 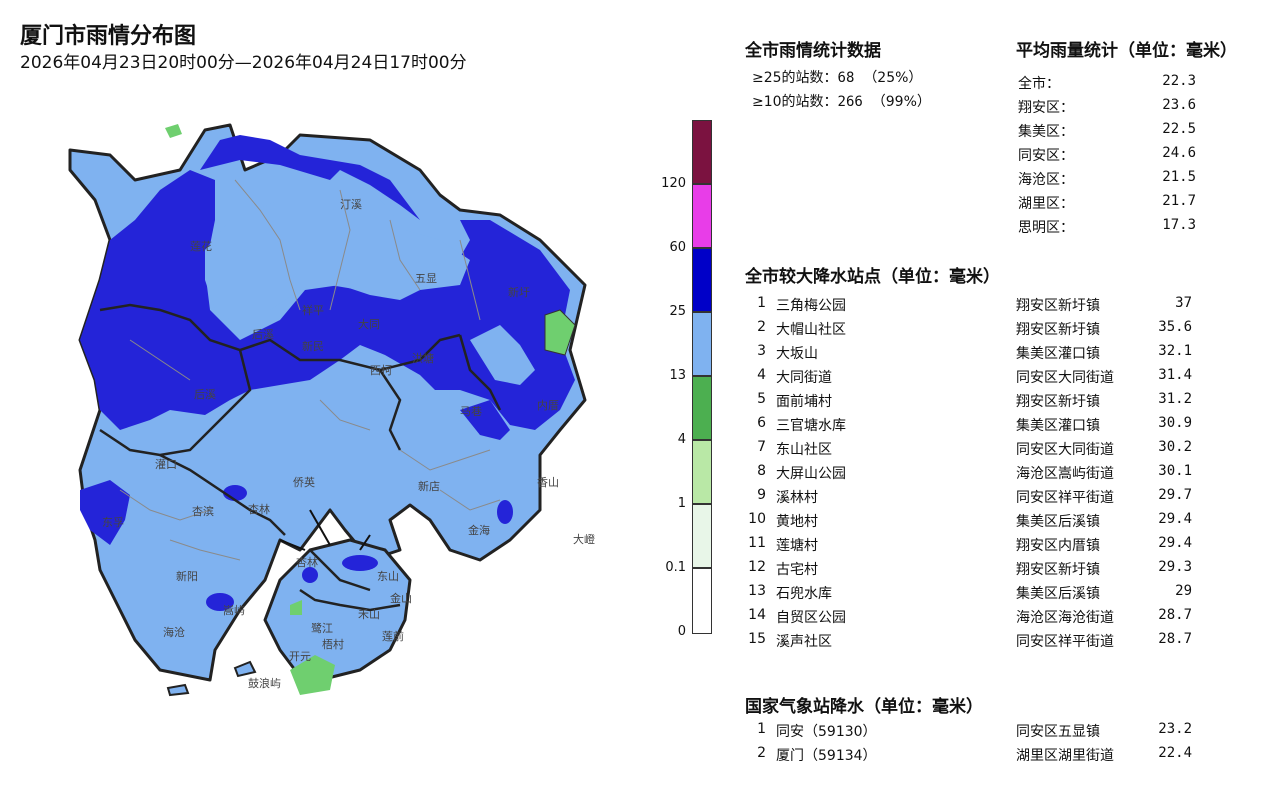 What do you see at coordinates (313, 346) in the screenshot?
I see `place-label: 新民` at bounding box center [313, 346].